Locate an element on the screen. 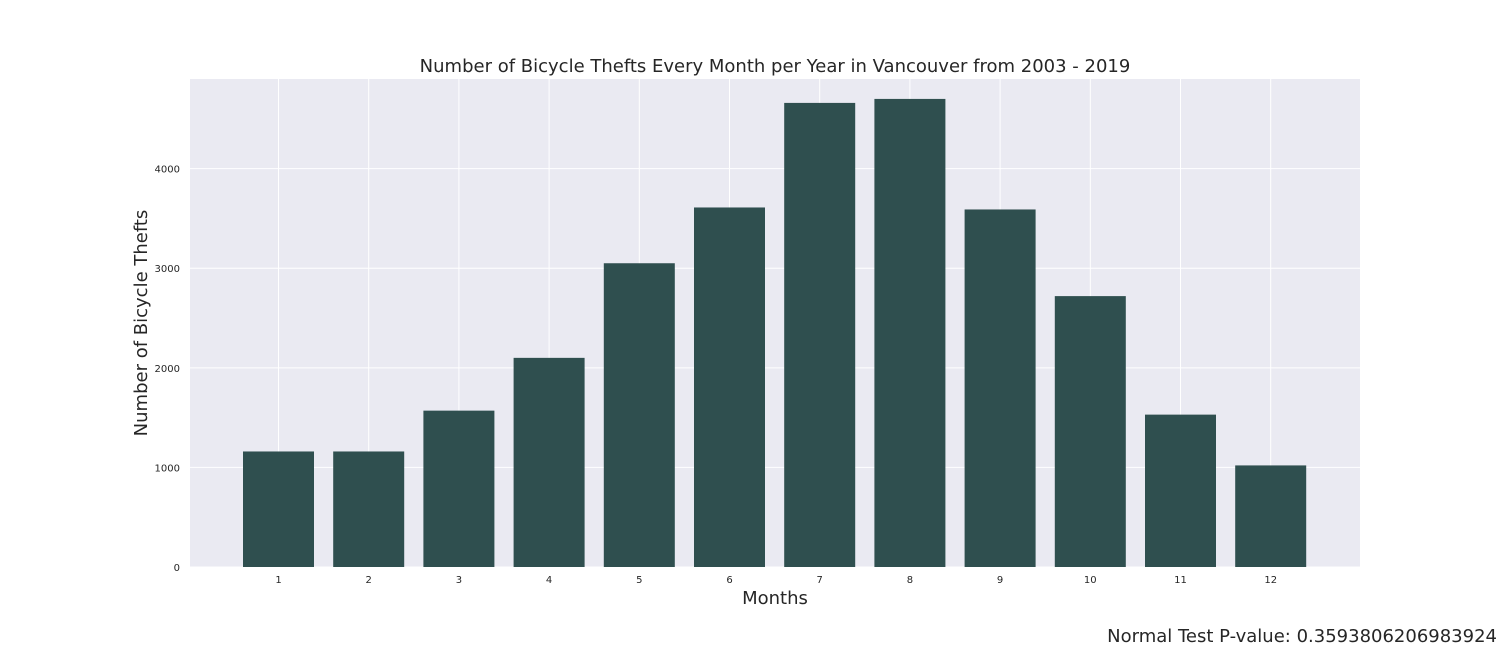 This screenshot has width=1512, height=648. x-tick-label: 9 is located at coordinates (1000, 580).